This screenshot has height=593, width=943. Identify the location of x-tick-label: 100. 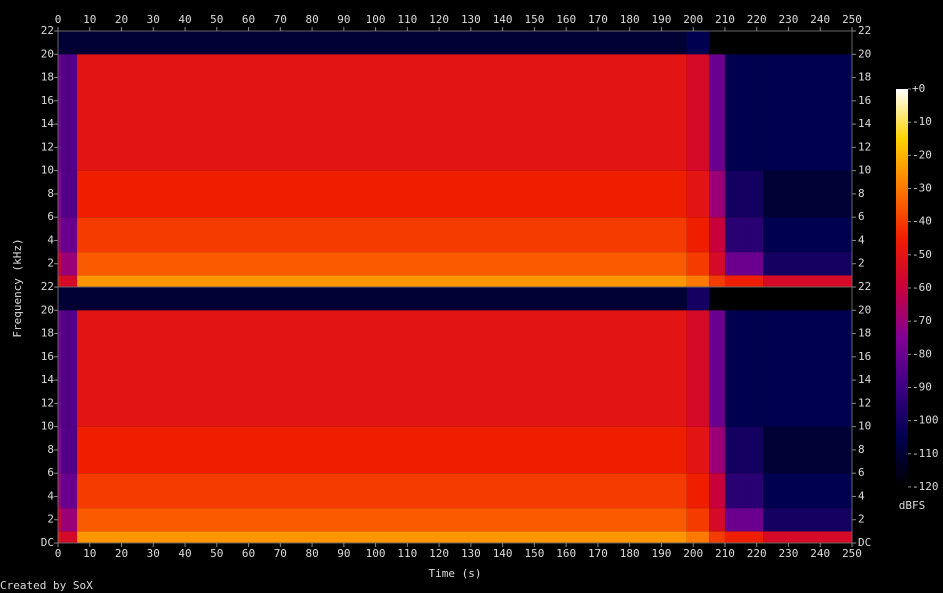
(376, 19).